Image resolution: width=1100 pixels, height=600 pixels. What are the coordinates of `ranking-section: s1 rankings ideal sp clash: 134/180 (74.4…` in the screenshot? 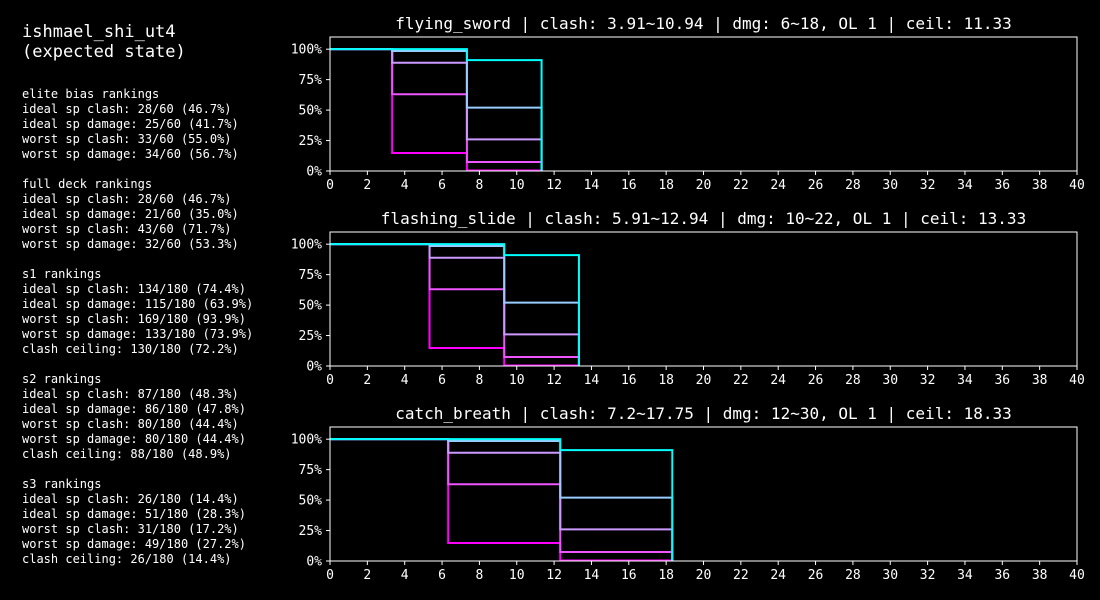 It's located at (157, 312).